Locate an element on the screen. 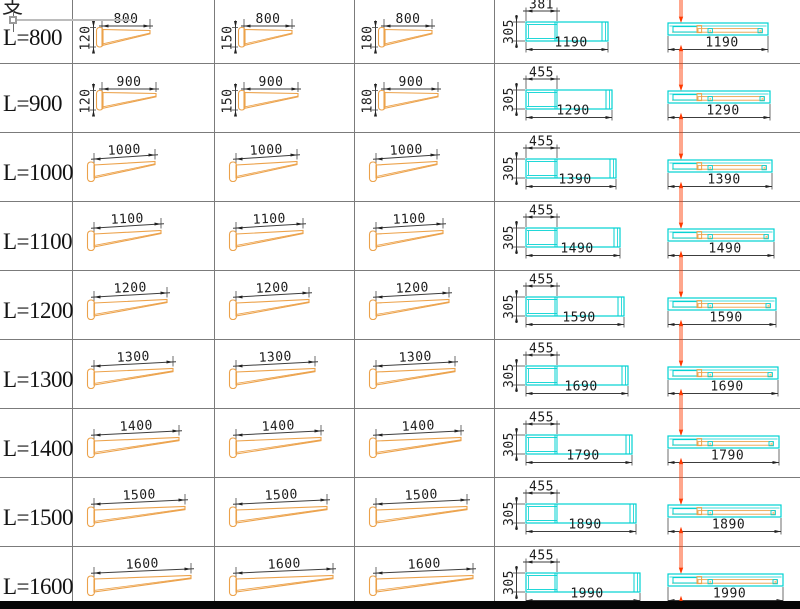 This screenshot has width=800, height=609. beam-side-view-type2: 800 150 is located at coordinates (285, 34).